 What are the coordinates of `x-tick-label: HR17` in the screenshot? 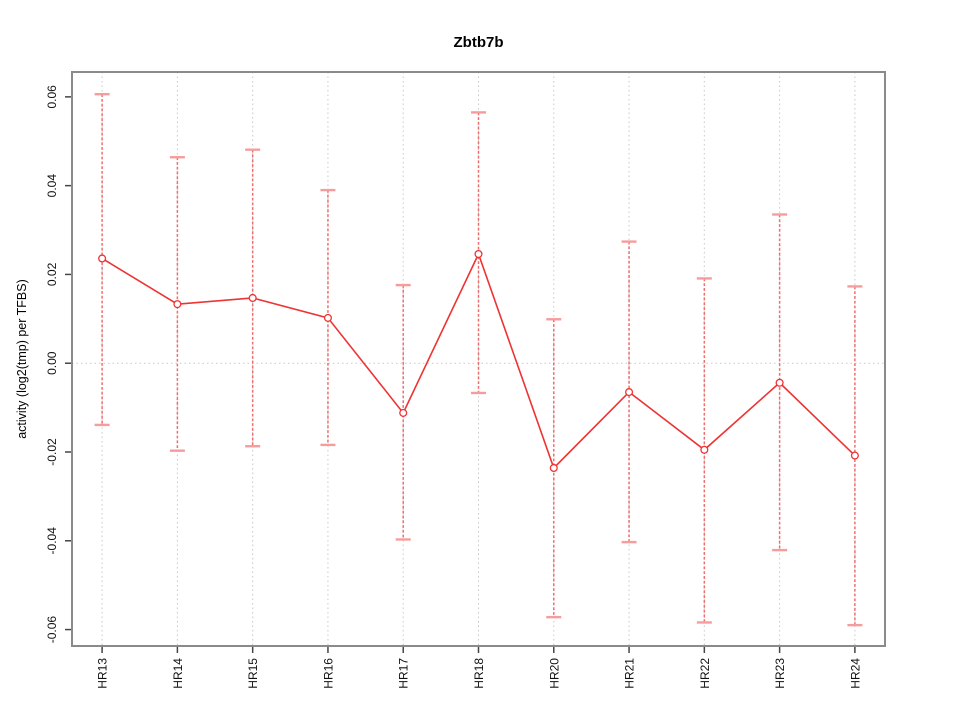 It's located at (404, 673).